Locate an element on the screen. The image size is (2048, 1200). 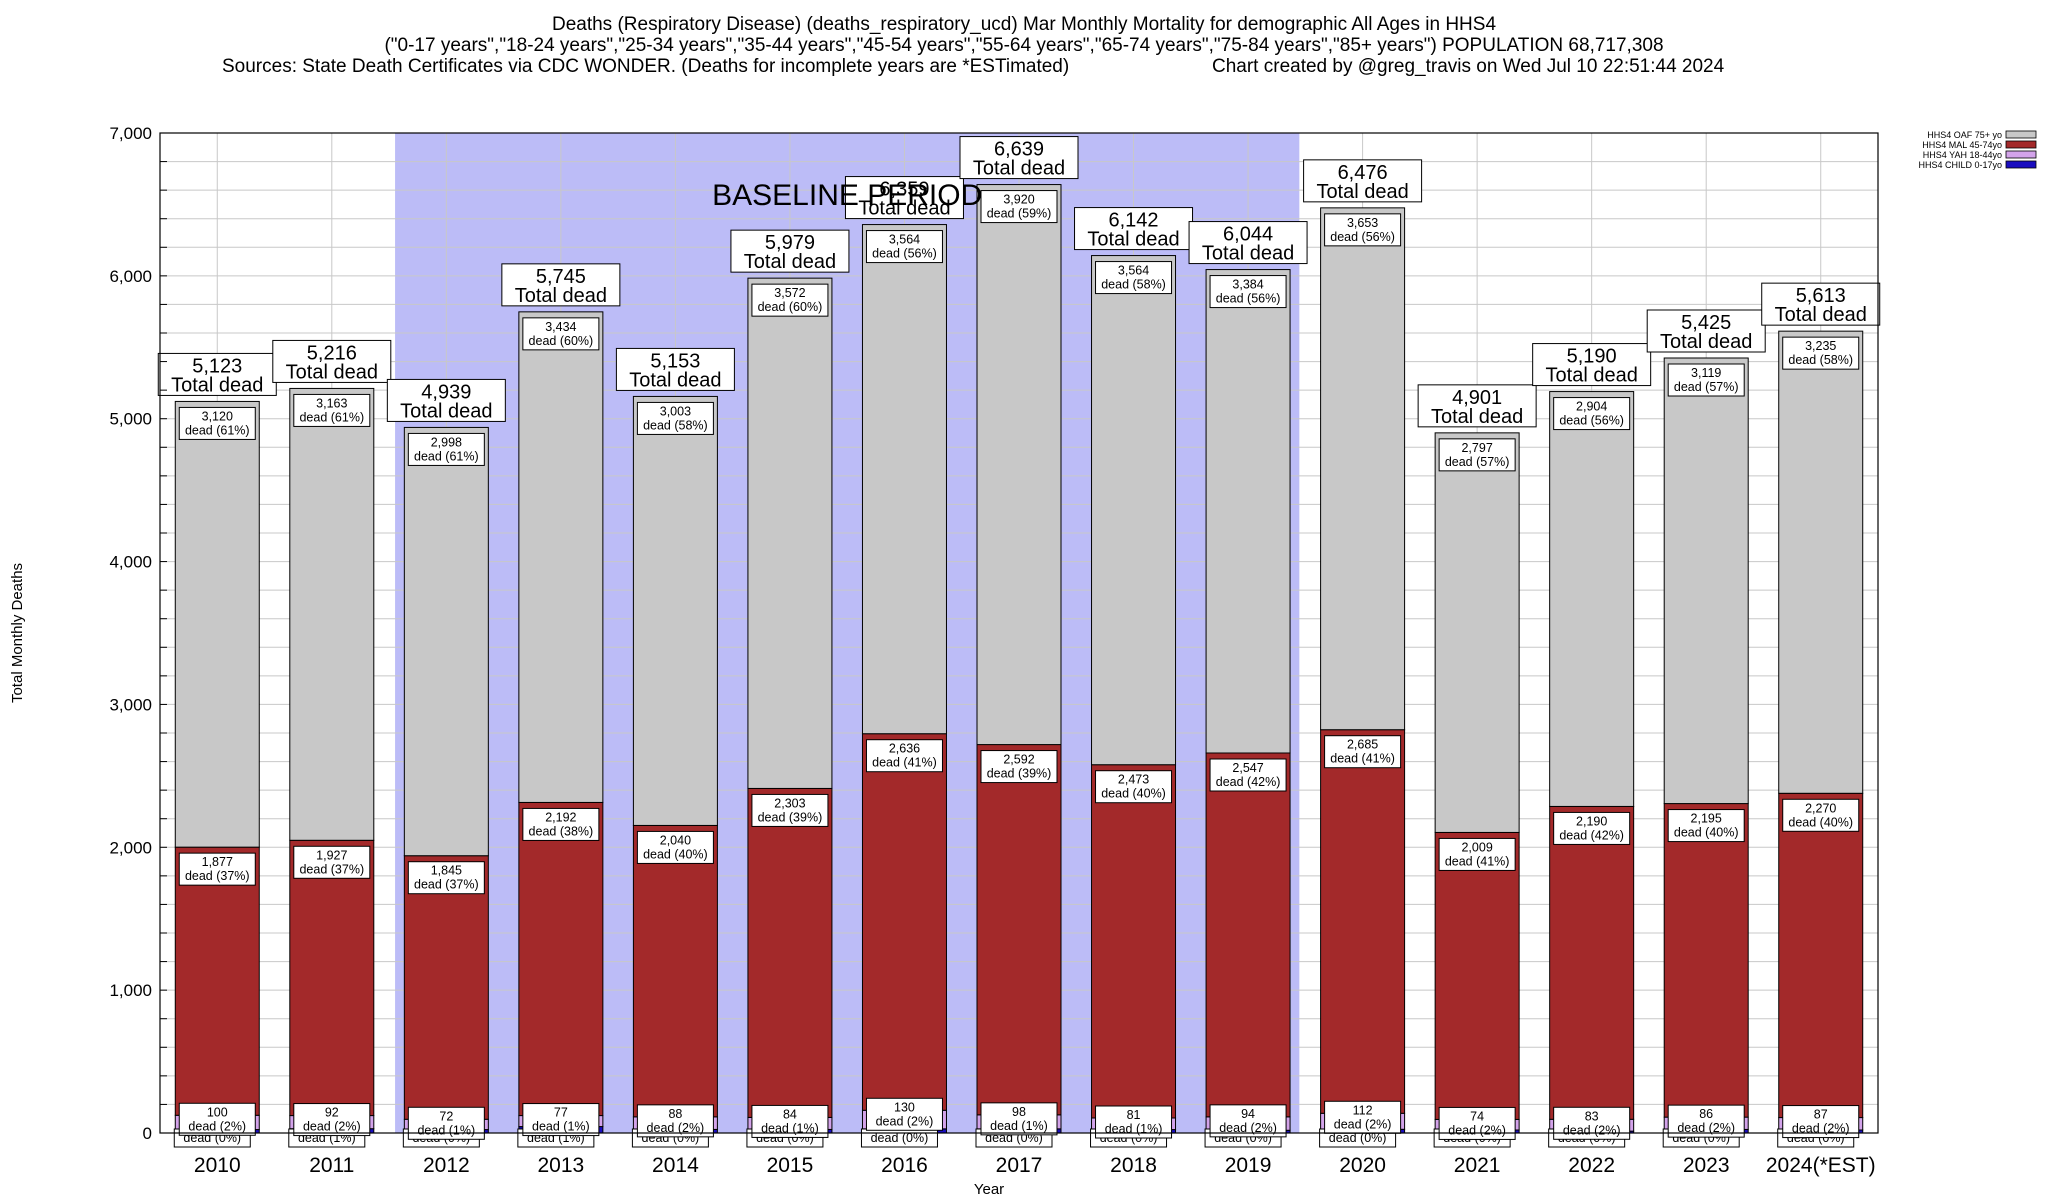
mal-label-value: 1,927 is located at coordinates (331, 855).